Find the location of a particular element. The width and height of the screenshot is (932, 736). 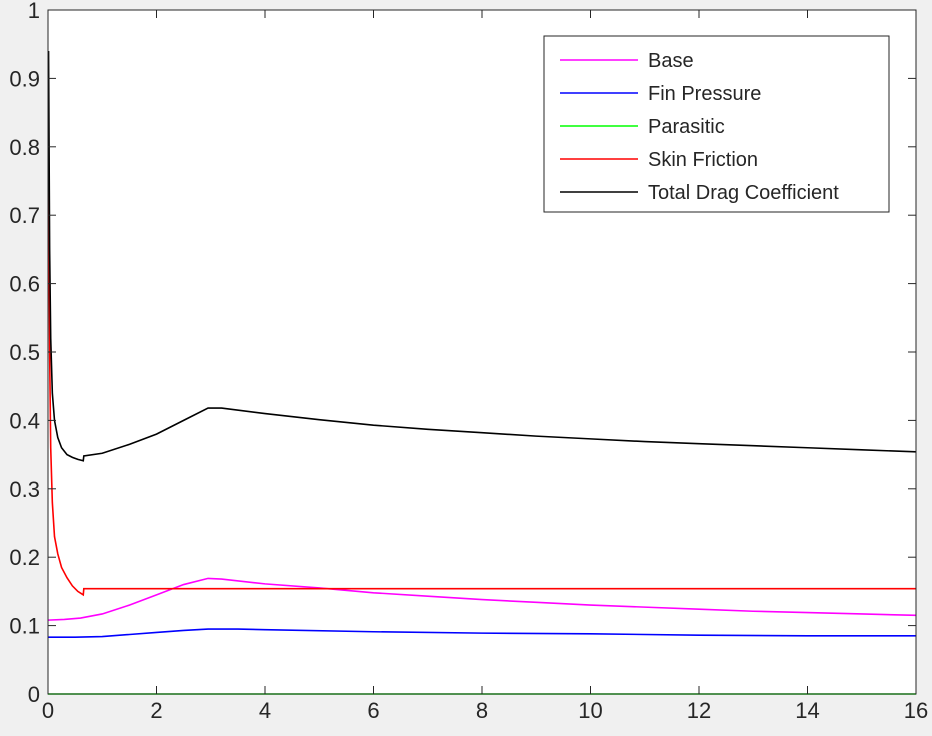

y-tick-label: 0 is located at coordinates (34, 694).